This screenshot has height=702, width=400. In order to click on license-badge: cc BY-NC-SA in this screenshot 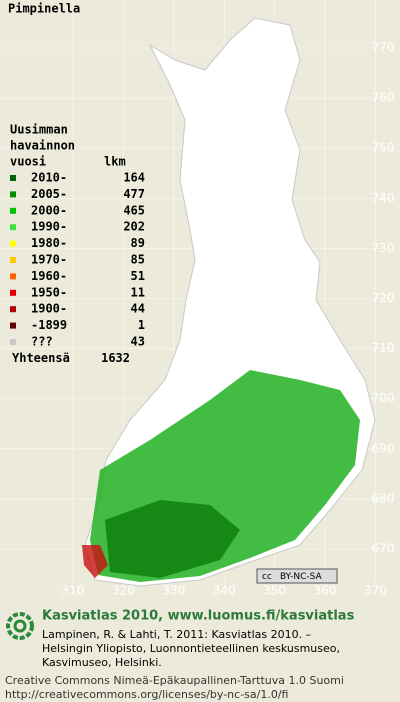, I will do `click(297, 576)`.